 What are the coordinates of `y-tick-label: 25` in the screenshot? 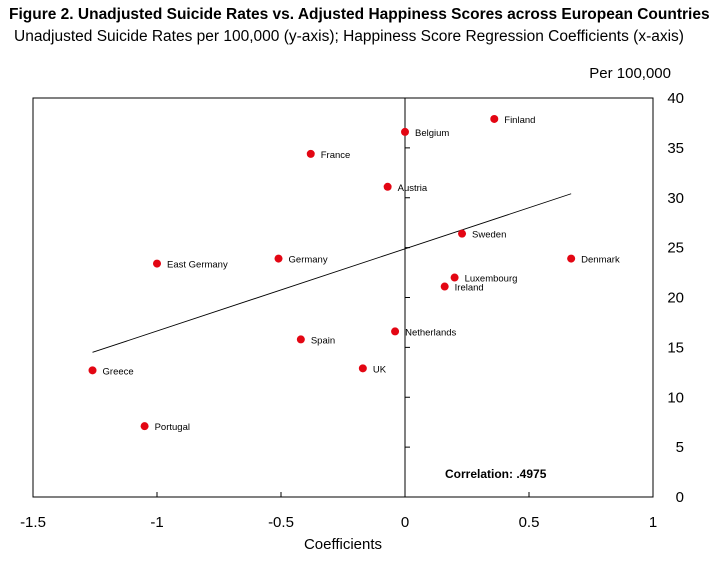 It's located at (675, 248).